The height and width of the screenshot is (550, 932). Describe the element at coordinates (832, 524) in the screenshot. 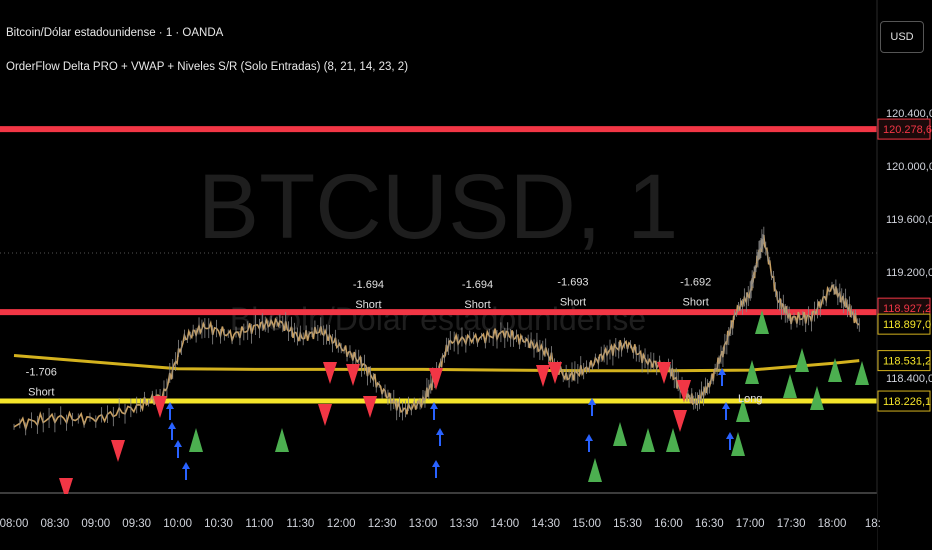

I see `time-tick-label: 18:00` at that location.